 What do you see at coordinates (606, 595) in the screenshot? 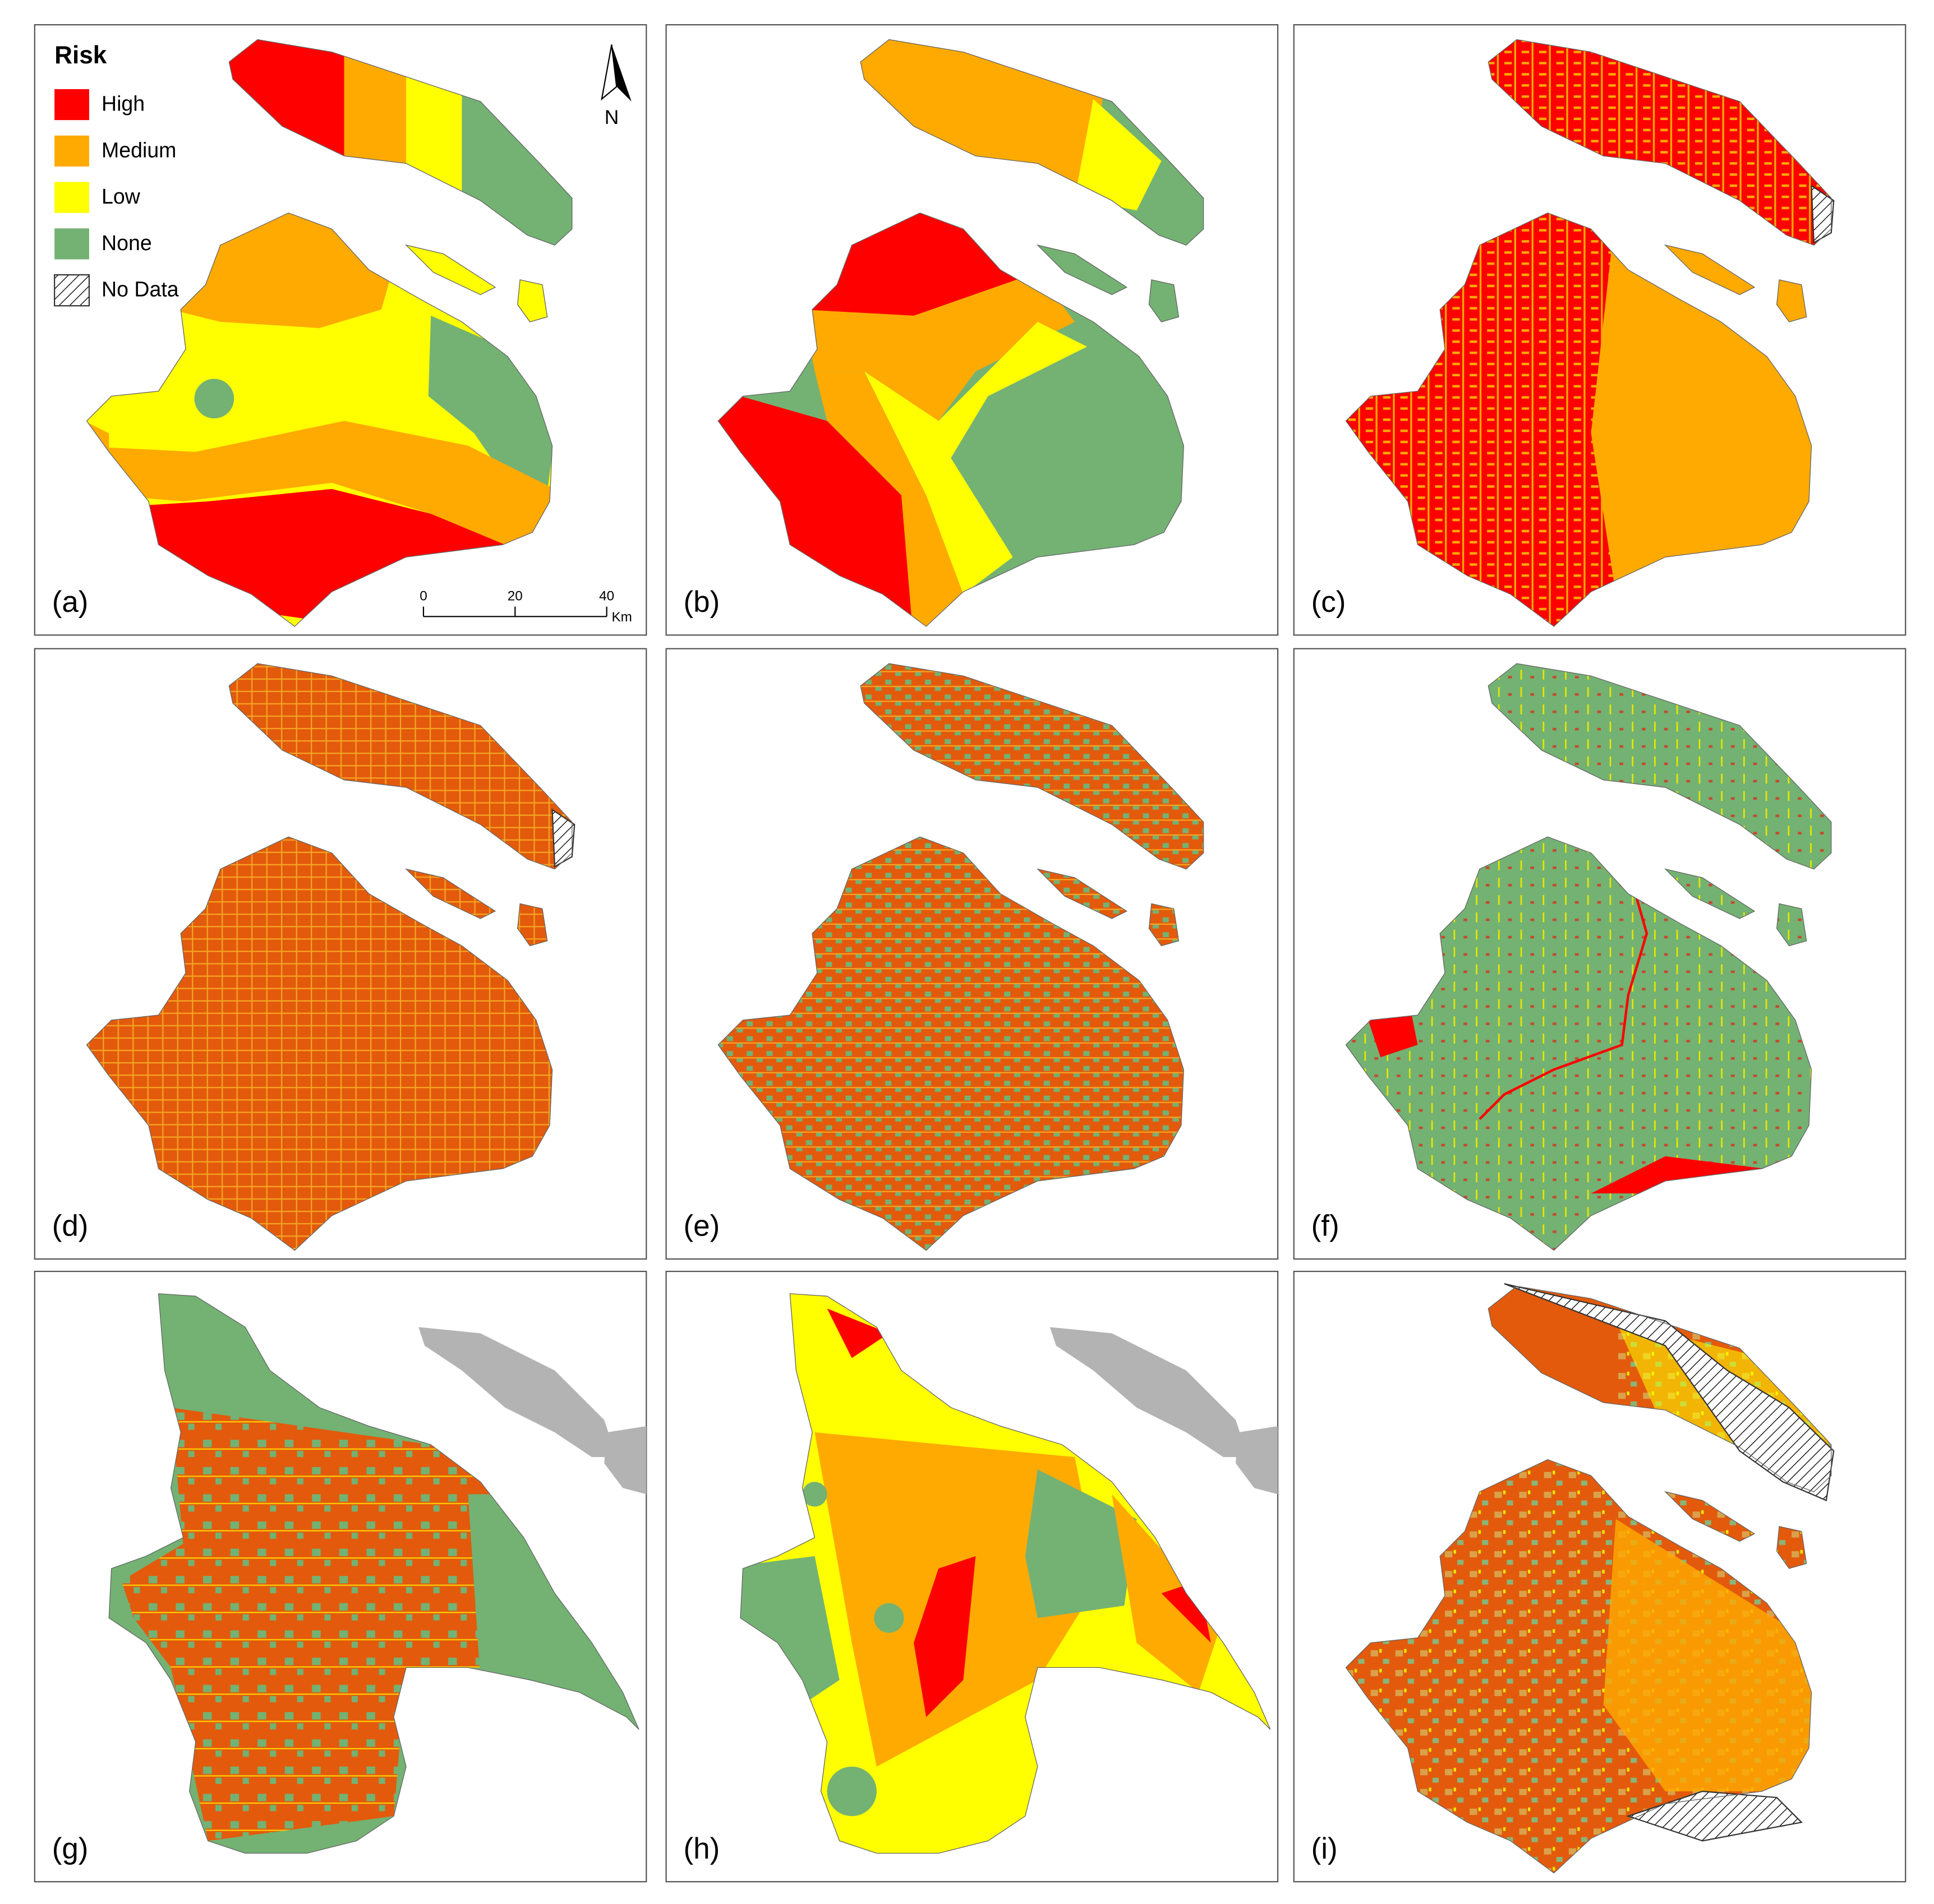
I see `scale-tick-label: 40` at bounding box center [606, 595].